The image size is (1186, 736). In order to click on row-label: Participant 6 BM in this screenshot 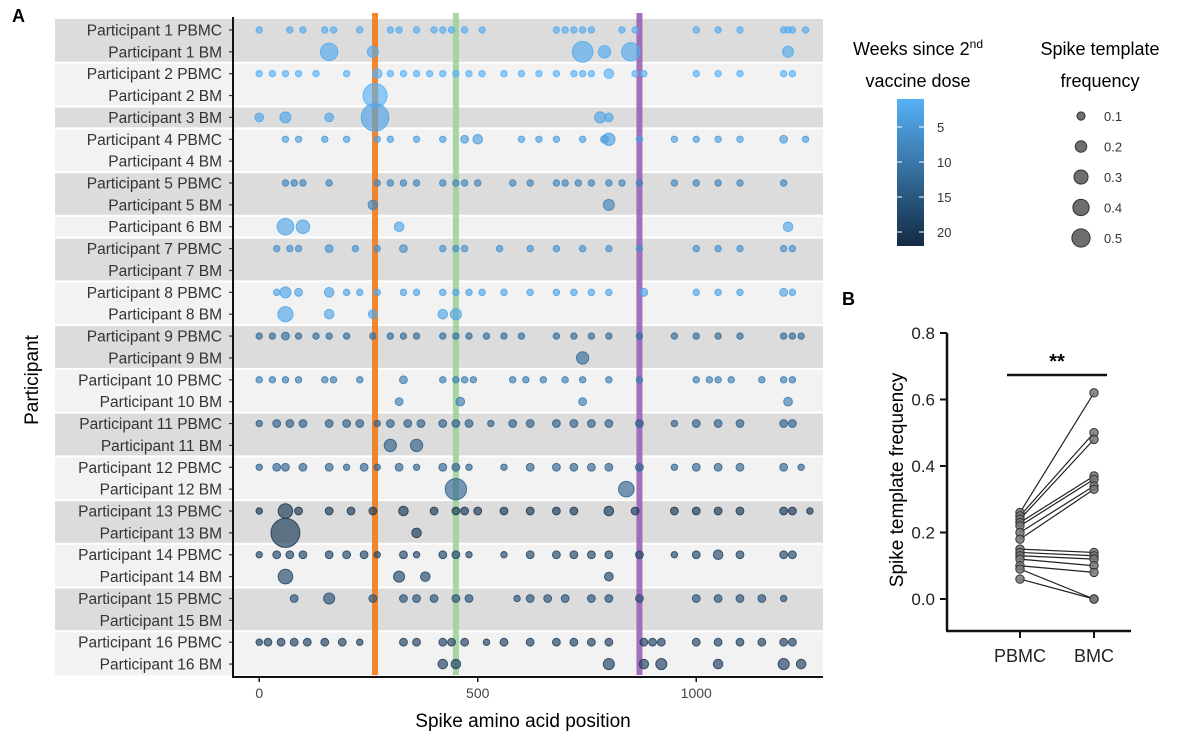, I will do `click(165, 227)`.